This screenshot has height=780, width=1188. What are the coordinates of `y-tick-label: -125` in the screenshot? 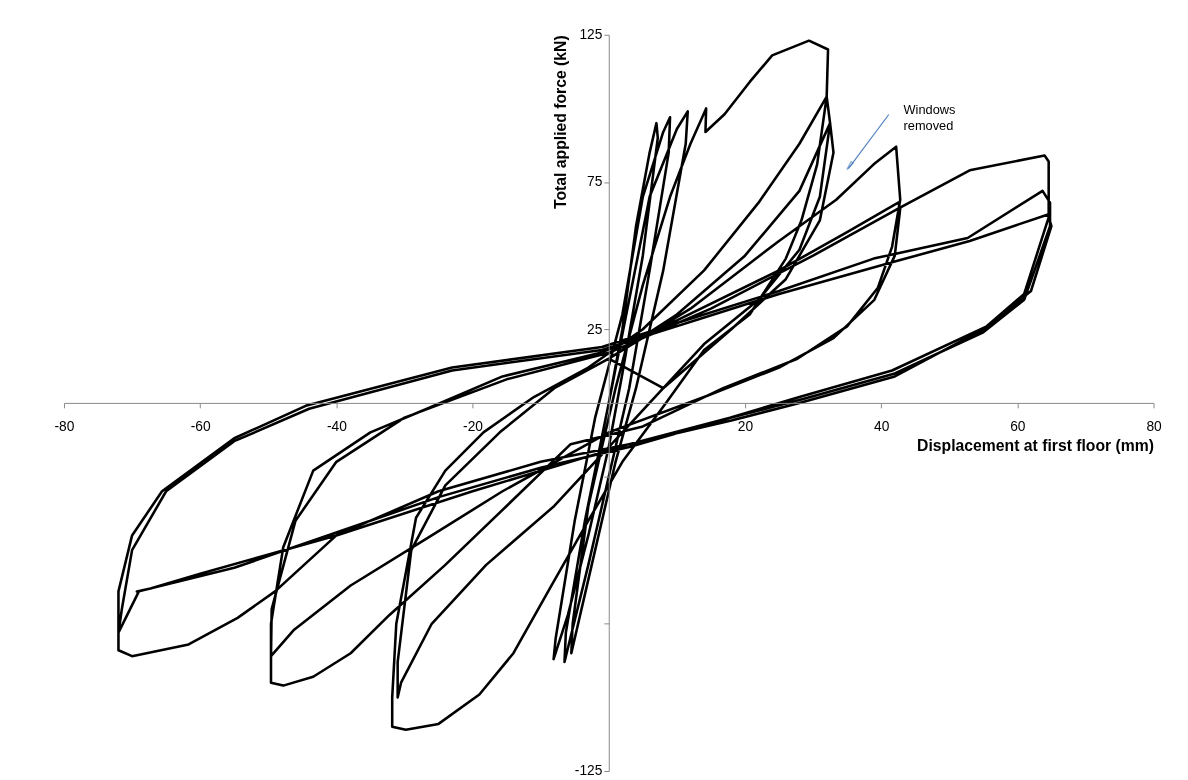 It's located at (588, 771).